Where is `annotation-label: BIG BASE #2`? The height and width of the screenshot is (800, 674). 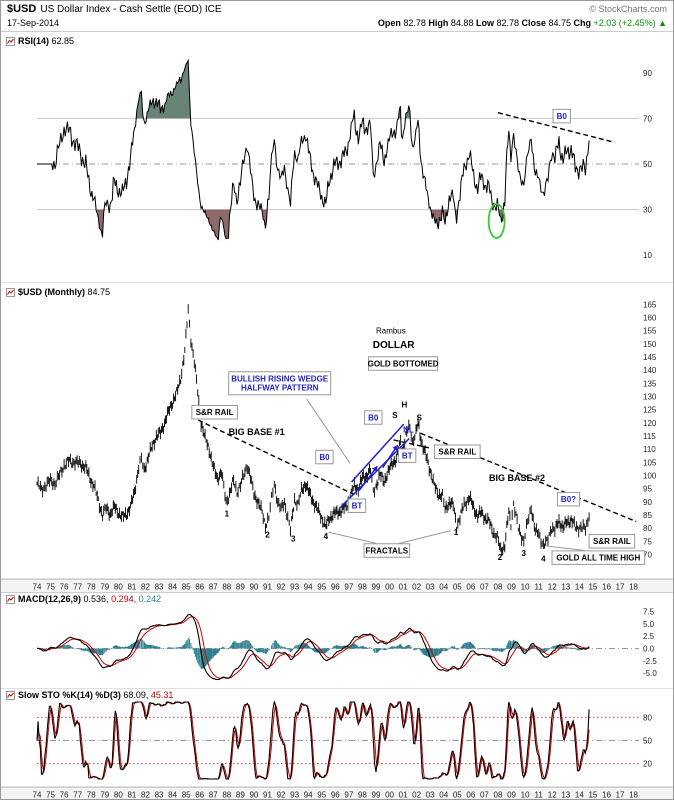 annotation-label: BIG BASE #2 is located at coordinates (517, 478).